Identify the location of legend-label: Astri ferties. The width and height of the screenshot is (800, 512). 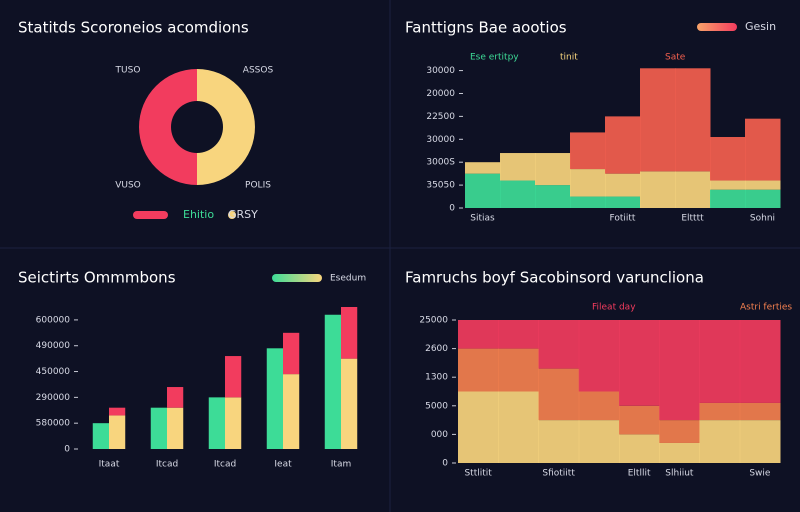
(766, 308).